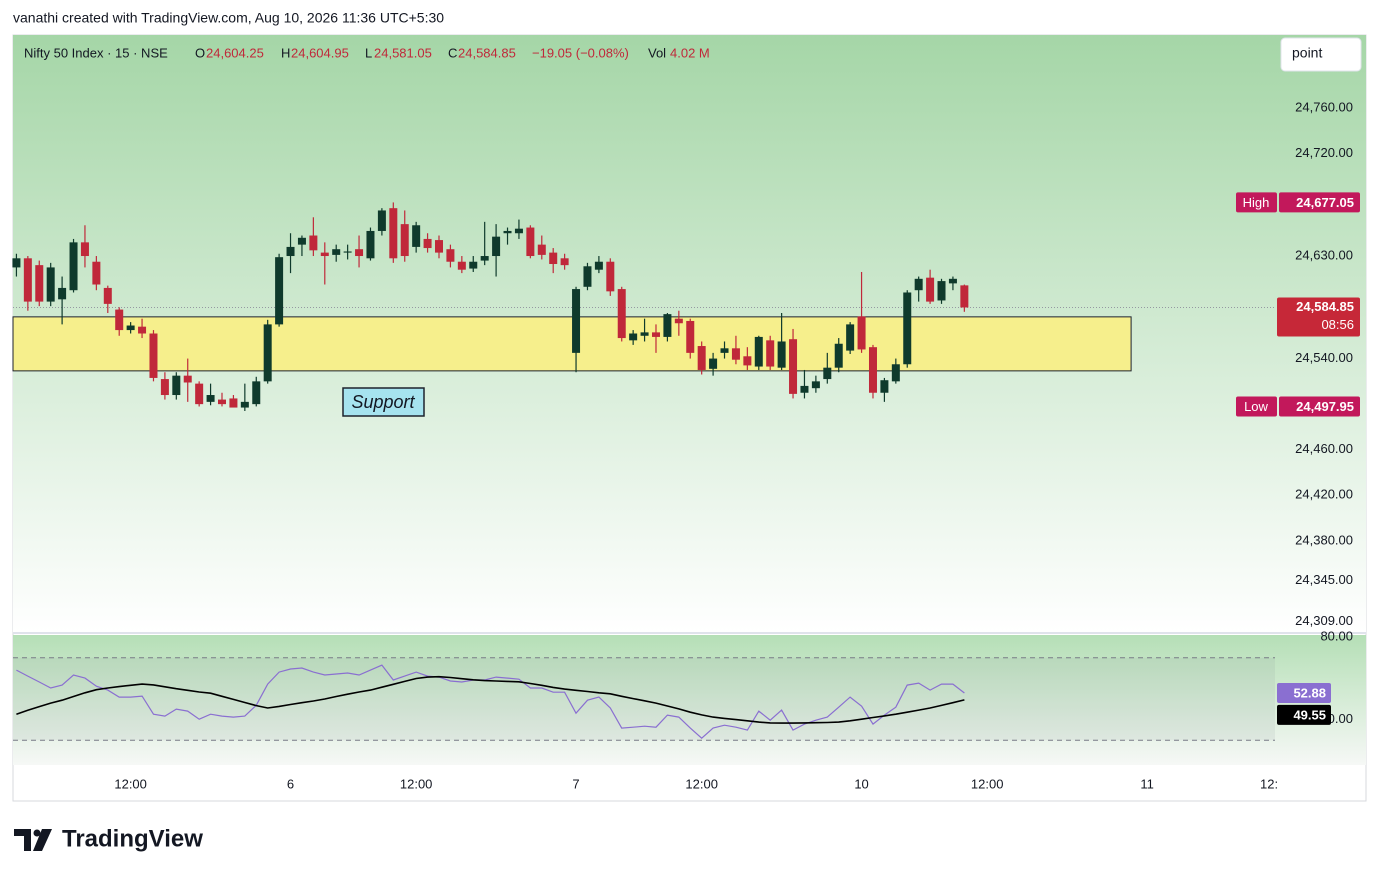  What do you see at coordinates (487, 52) in the screenshot?
I see `c-value: 24,584.85` at bounding box center [487, 52].